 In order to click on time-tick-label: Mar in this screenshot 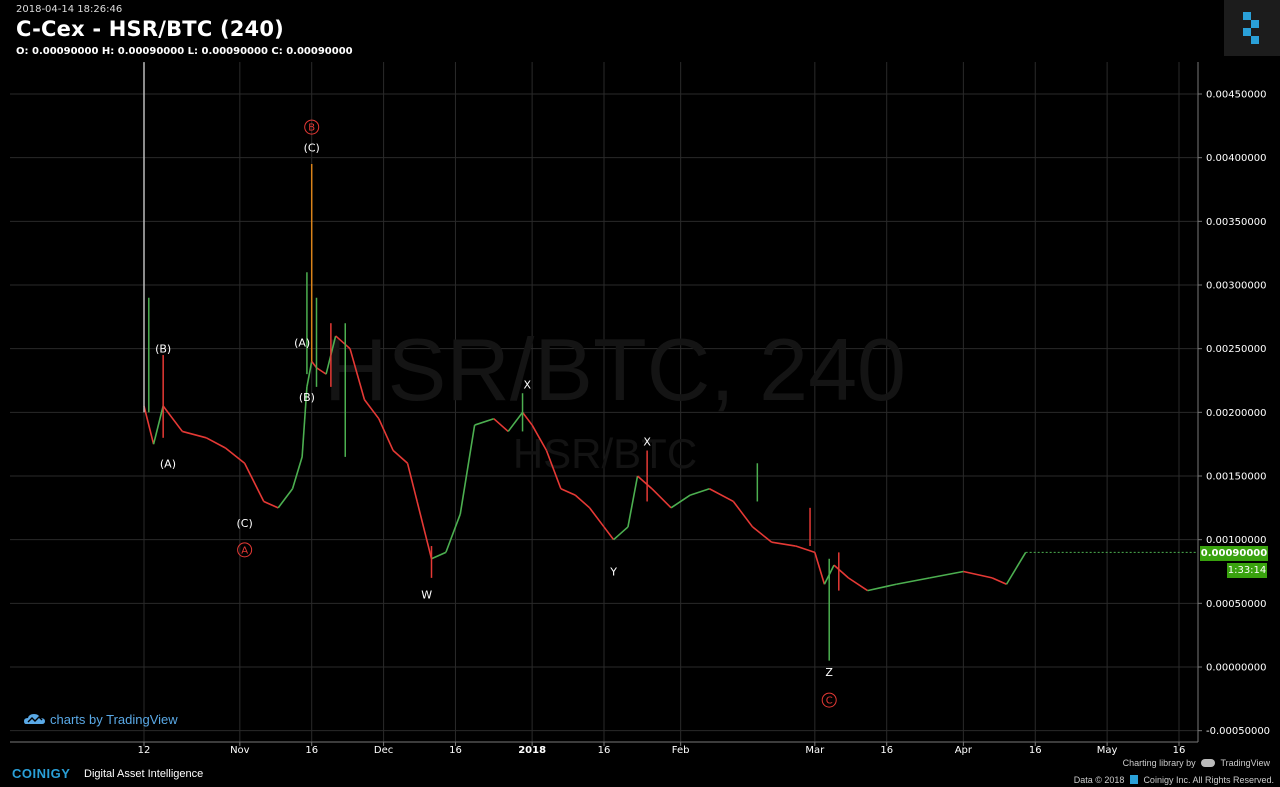, I will do `click(815, 750)`.